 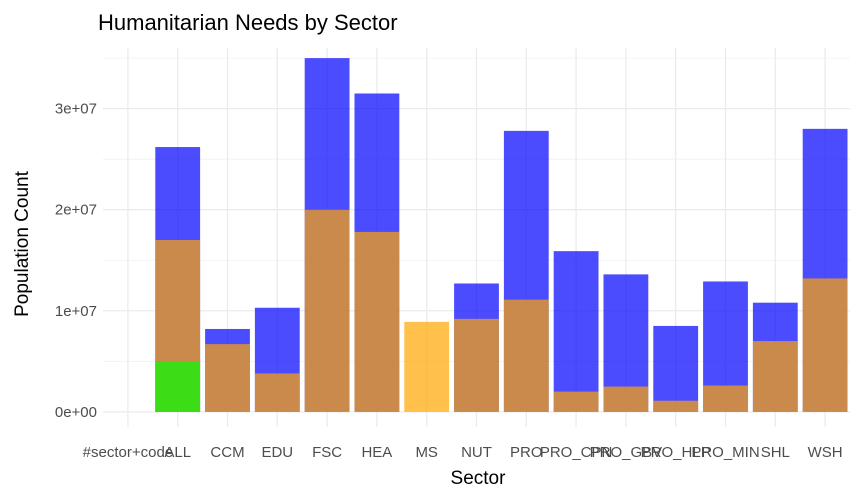 What do you see at coordinates (479, 478) in the screenshot?
I see `x-axis-title: Sector` at bounding box center [479, 478].